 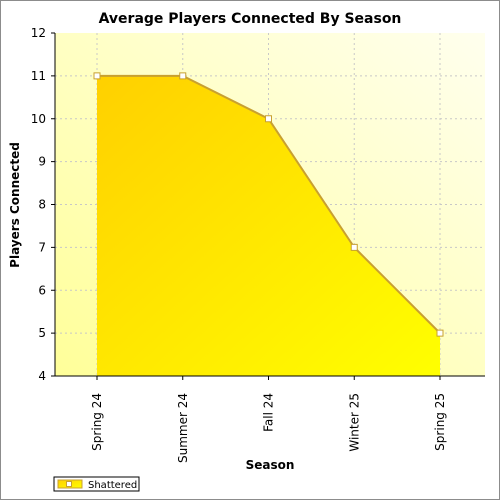 I want to click on x-tick-label: Fall 24, so click(x=269, y=412).